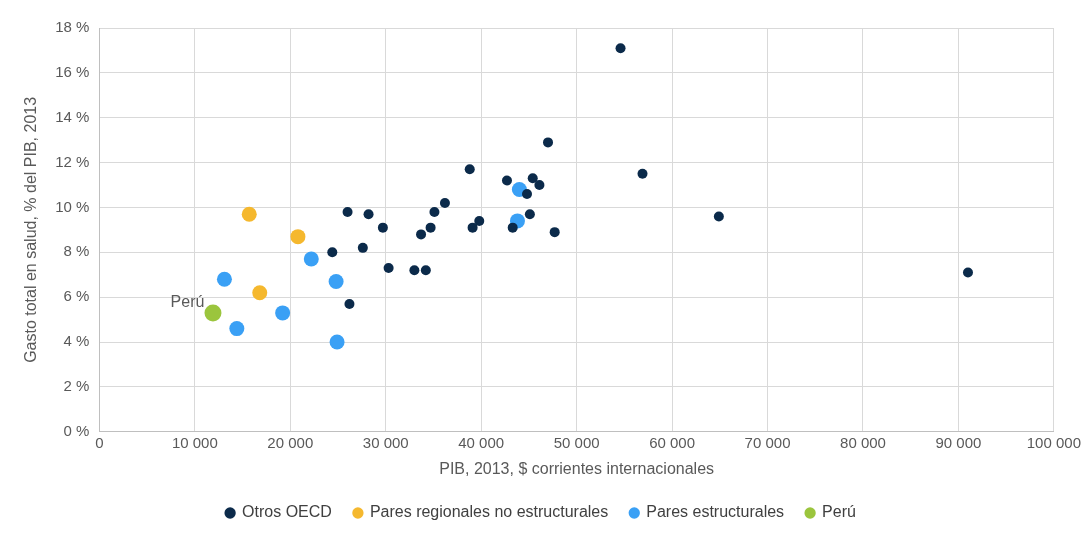 The width and height of the screenshot is (1092, 549). What do you see at coordinates (767, 442) in the screenshot?
I see `x-tick-label: 70 000` at bounding box center [767, 442].